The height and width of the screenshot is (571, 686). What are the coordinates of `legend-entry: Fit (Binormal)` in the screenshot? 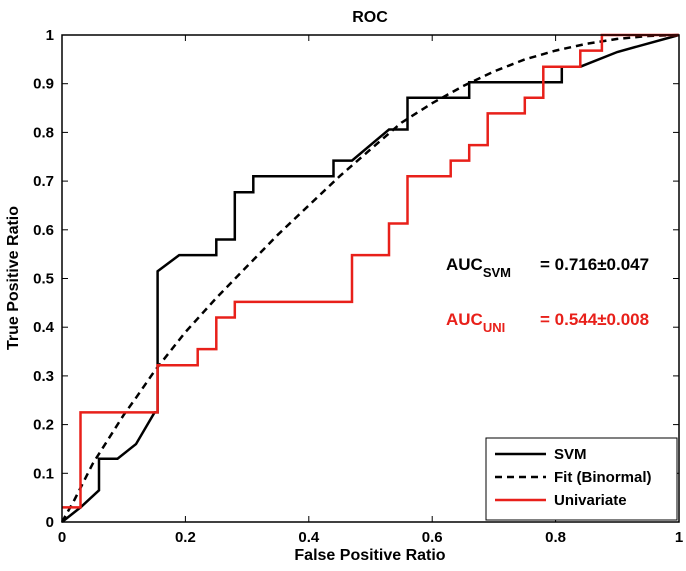 It's located at (573, 477).